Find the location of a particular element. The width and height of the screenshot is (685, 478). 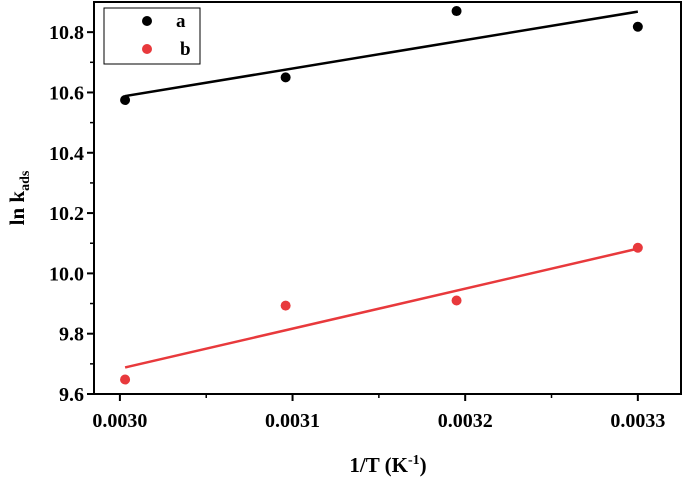

y-tick-label: 10.2 is located at coordinates (66, 214).